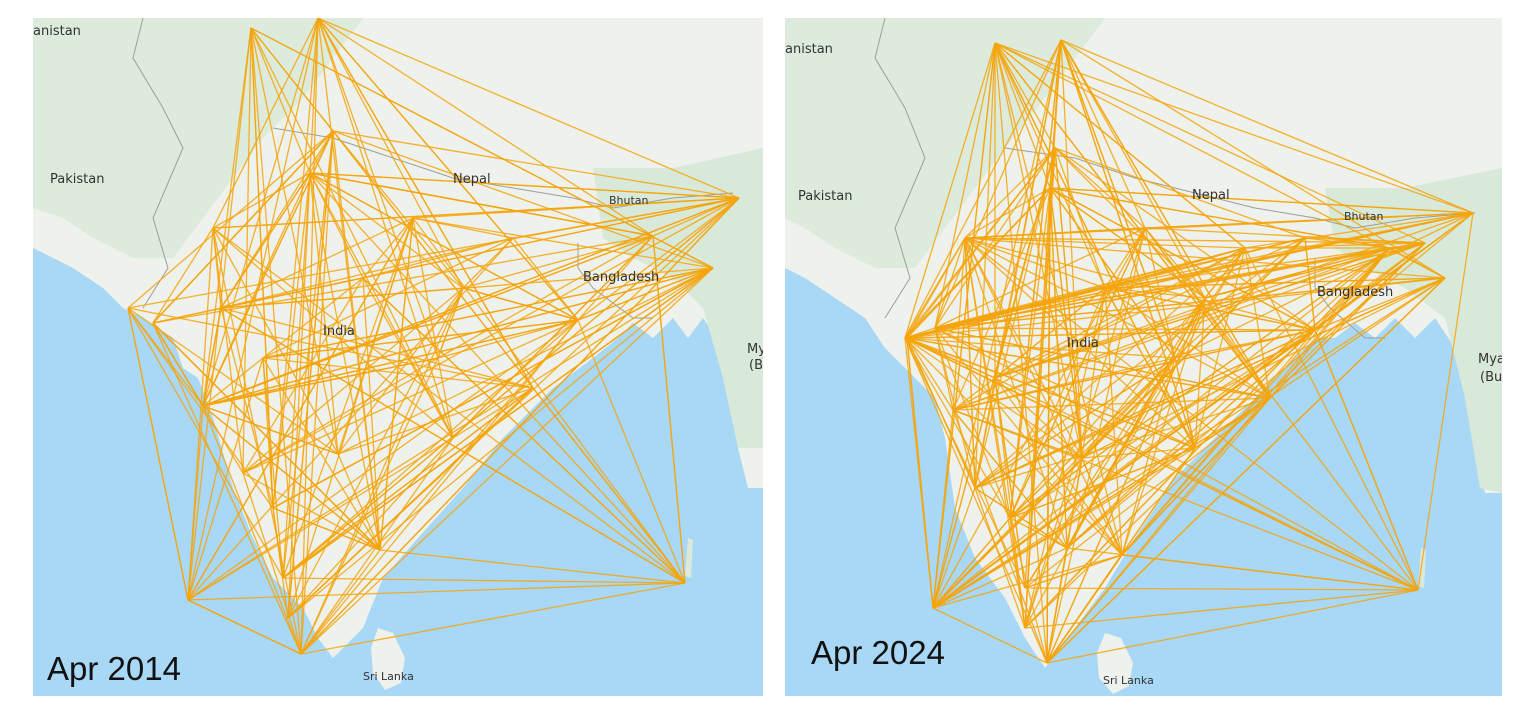 This screenshot has height=714, width=1533. I want to click on highland-region, so click(945, 143).